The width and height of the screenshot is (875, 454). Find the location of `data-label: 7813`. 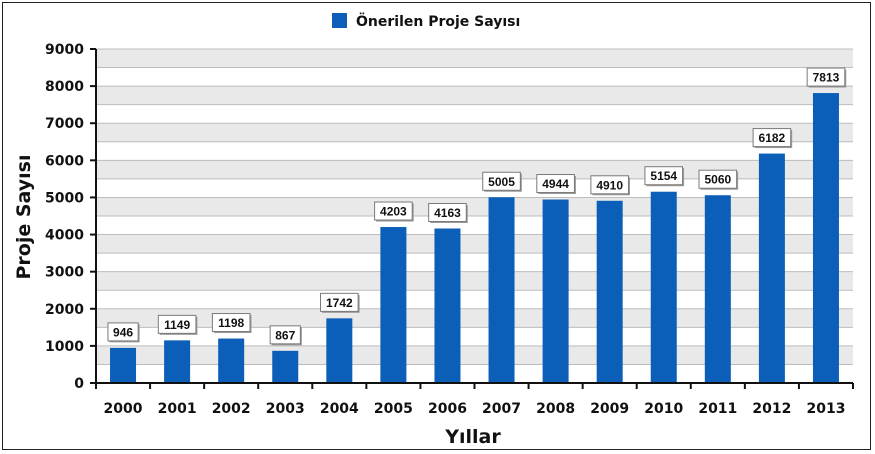

data-label: 7813 is located at coordinates (826, 78).